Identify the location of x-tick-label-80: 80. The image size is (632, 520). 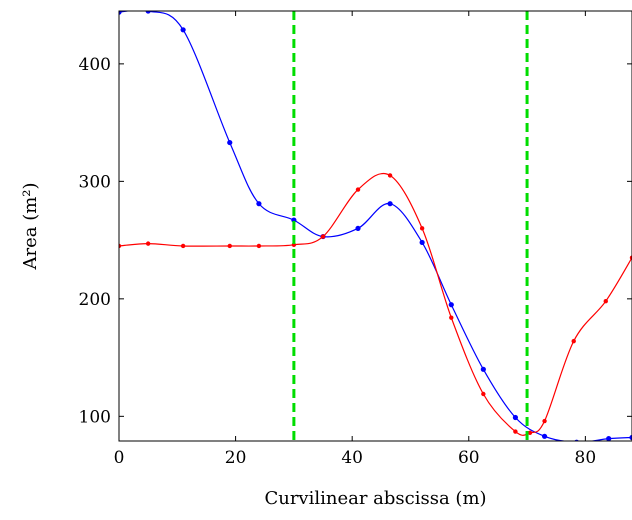
(586, 458).